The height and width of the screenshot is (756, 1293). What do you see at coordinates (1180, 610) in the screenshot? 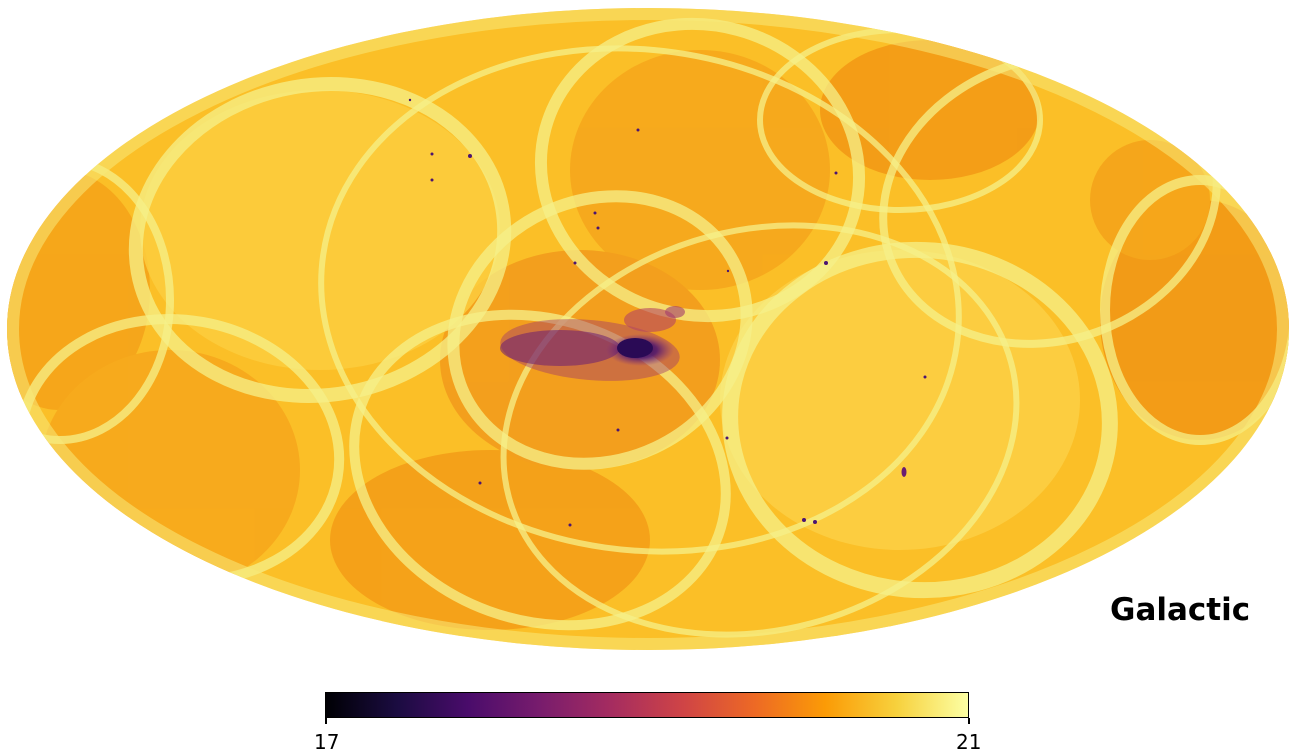
I see `coordinate-system-label: Galactic` at bounding box center [1180, 610].